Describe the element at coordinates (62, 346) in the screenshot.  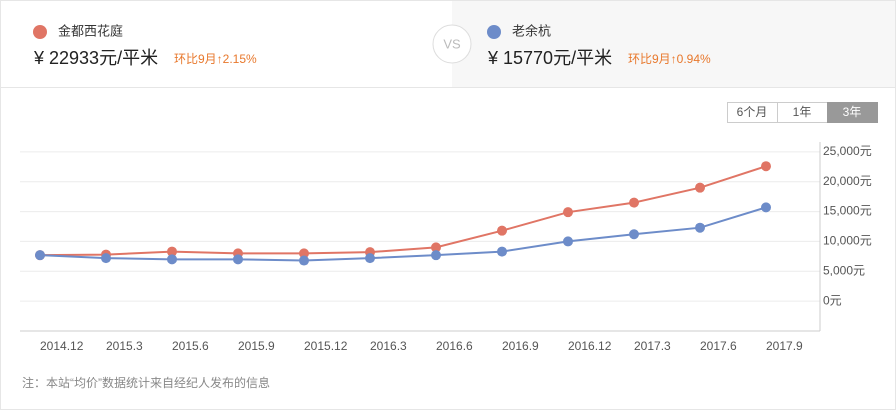
I see `x-tick-label: 2014.12` at that location.